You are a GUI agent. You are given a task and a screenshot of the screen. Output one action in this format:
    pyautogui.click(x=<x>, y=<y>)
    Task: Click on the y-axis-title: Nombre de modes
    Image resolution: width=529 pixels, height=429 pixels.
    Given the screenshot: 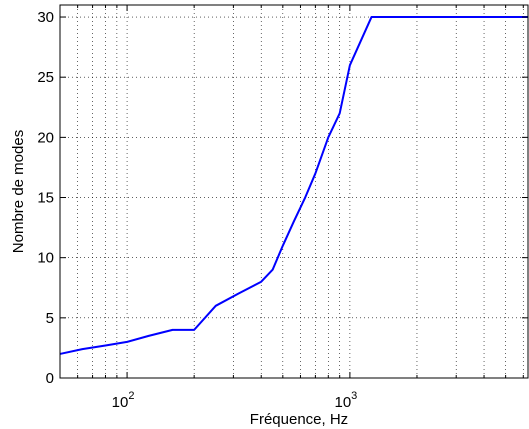 What is the action you would take?
    pyautogui.click(x=18, y=191)
    